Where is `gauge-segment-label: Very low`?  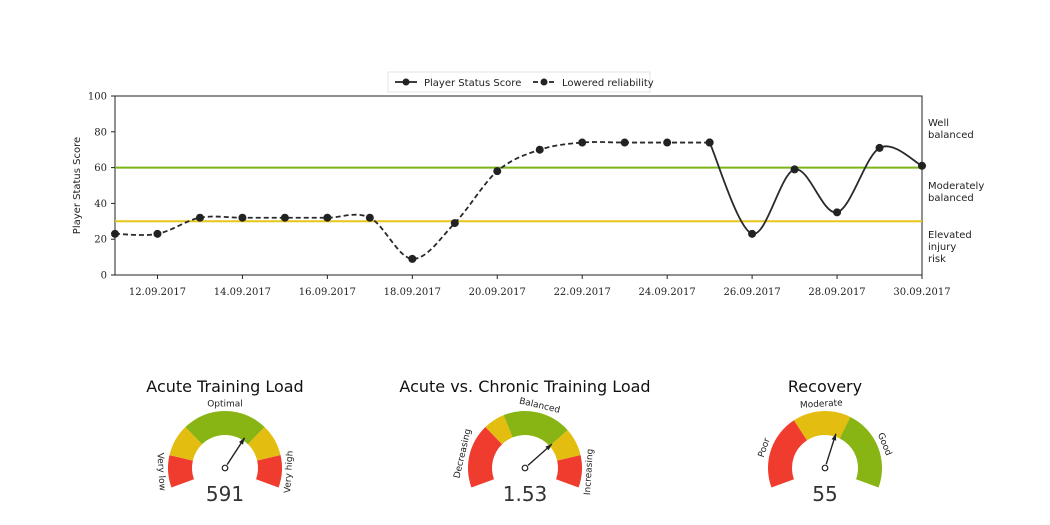
gauge-segment-label: Very low is located at coordinates (160, 472).